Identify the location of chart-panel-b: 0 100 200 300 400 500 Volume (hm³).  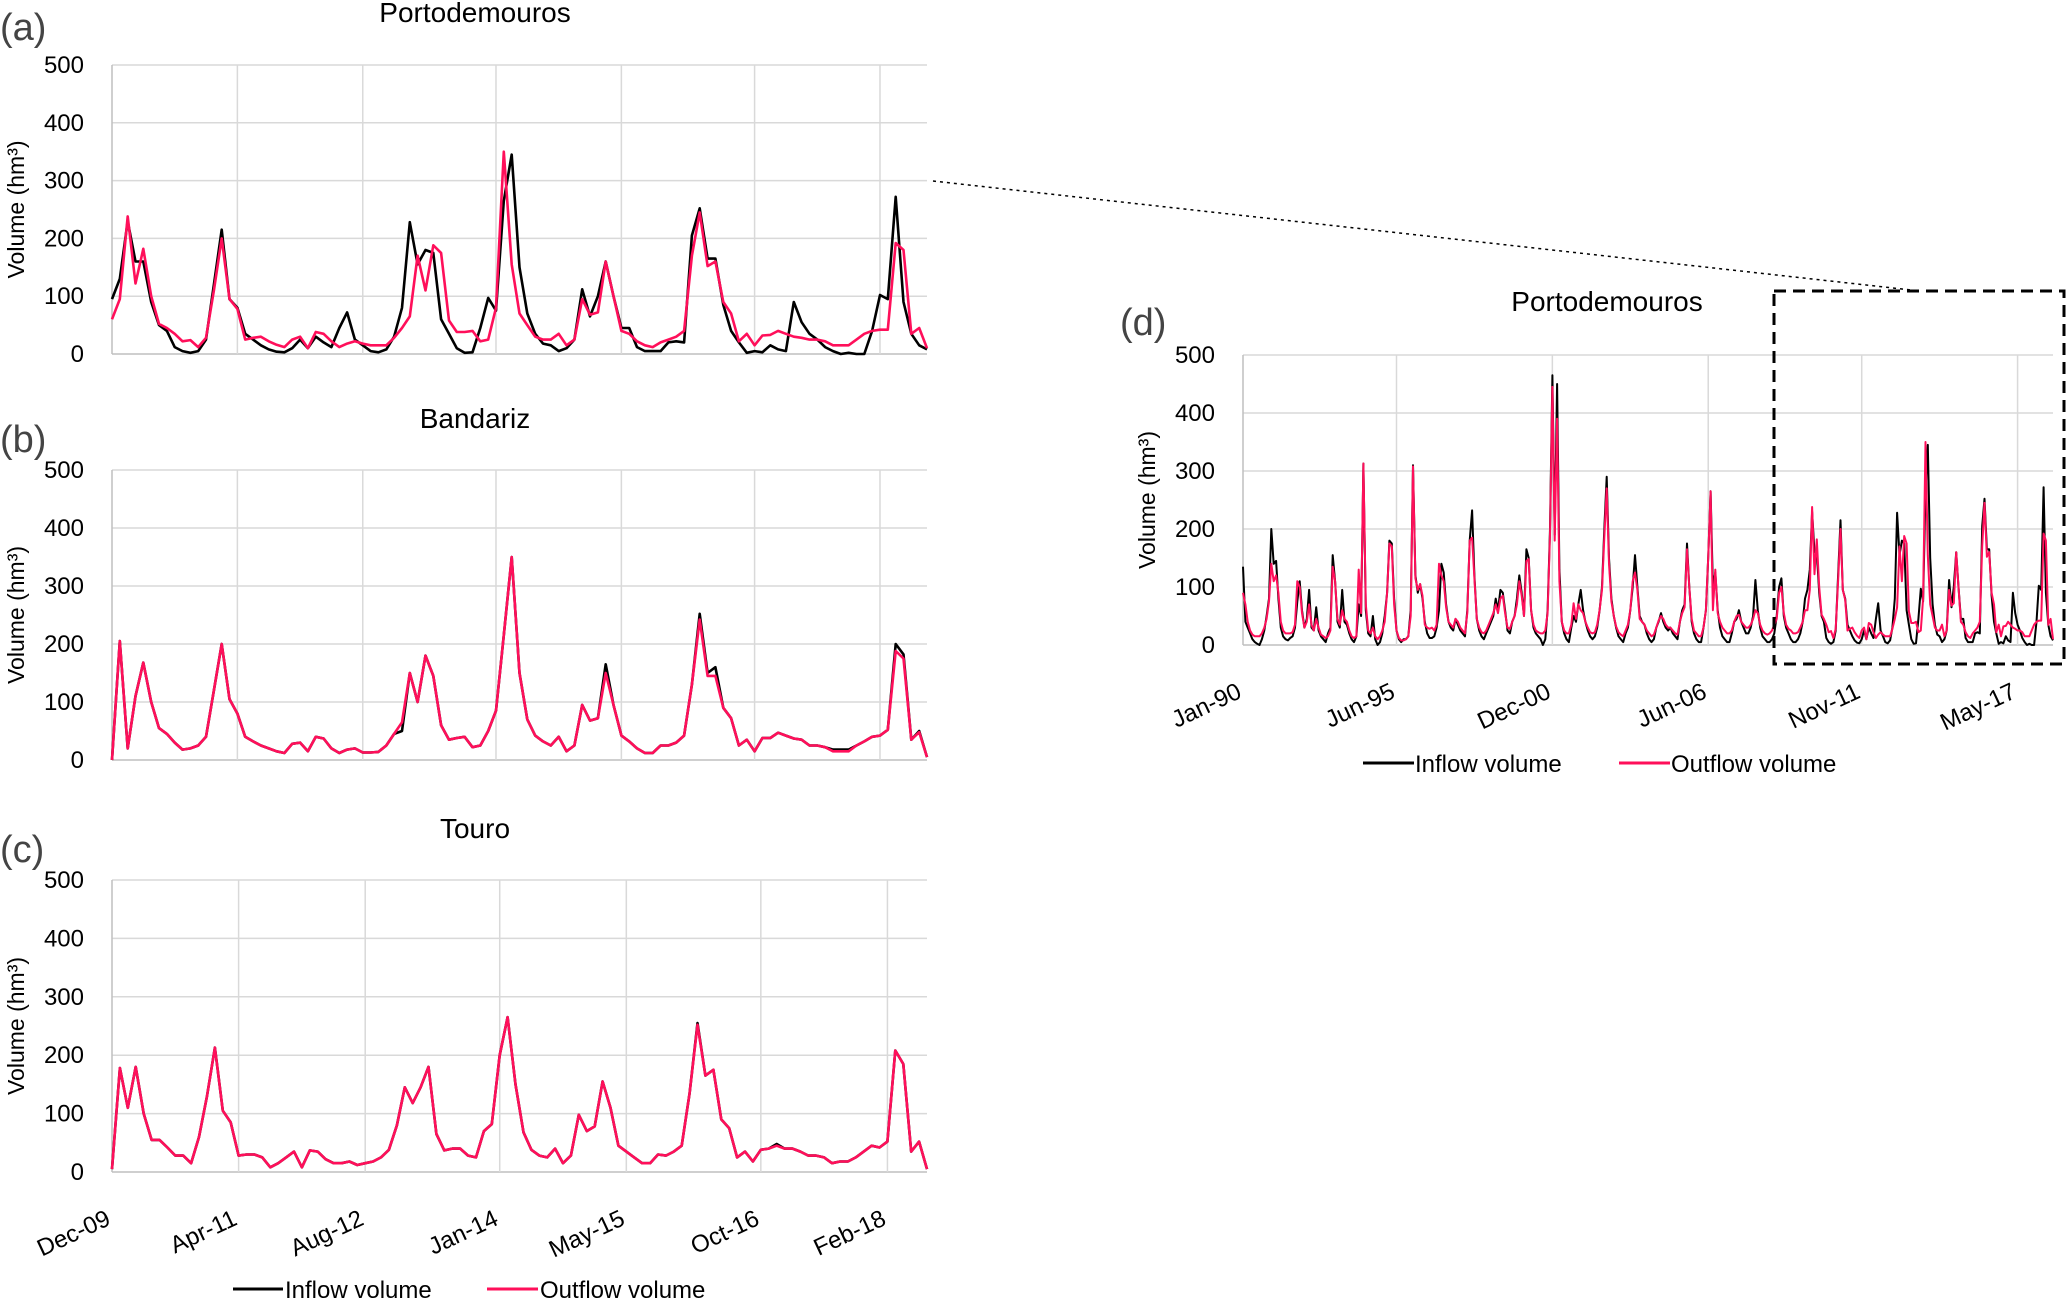
(466, 615).